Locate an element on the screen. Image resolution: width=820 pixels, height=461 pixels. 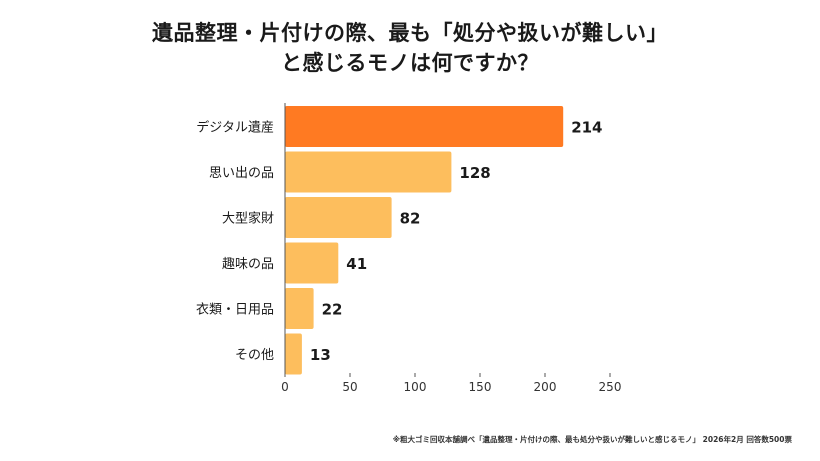
x-tick-label-3: 100 is located at coordinates (415, 387).